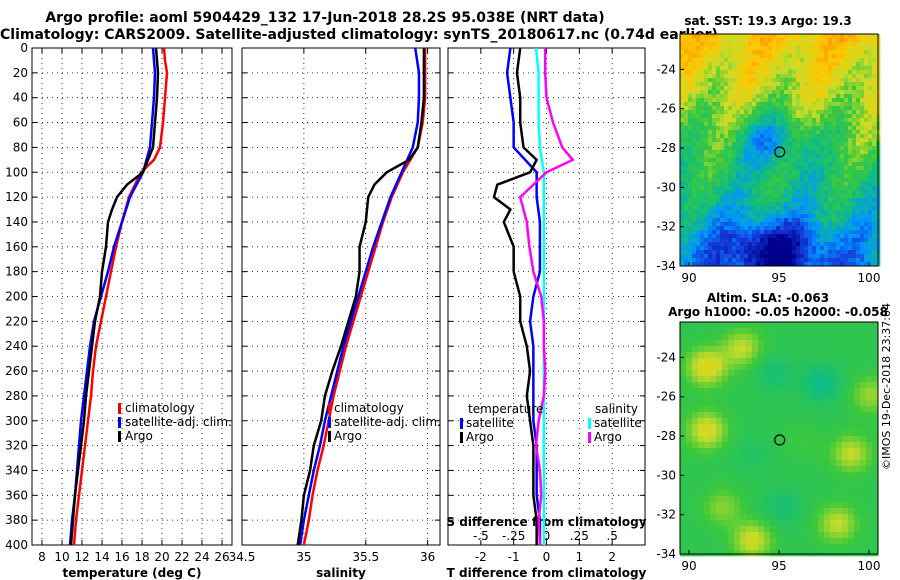 The width and height of the screenshot is (900, 580). I want to click on legend-swatch, so click(461, 423).